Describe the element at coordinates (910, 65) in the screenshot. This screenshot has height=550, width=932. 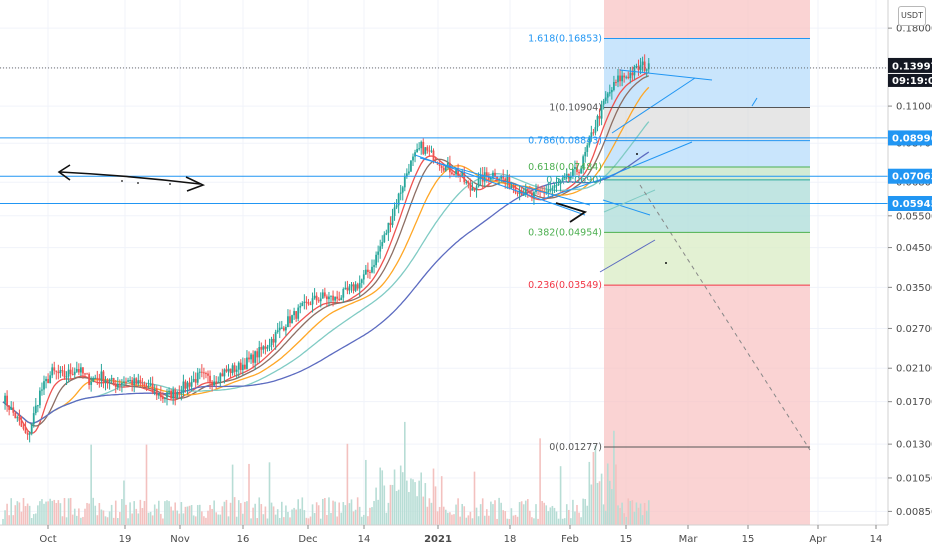
I see `last-price-tag` at that location.